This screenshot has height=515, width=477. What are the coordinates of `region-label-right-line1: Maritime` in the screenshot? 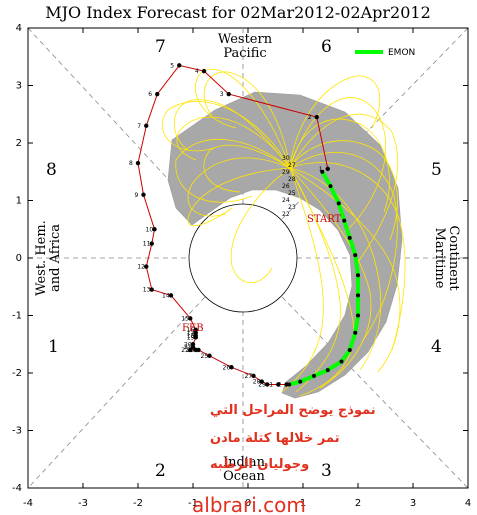 It's located at (439, 258).